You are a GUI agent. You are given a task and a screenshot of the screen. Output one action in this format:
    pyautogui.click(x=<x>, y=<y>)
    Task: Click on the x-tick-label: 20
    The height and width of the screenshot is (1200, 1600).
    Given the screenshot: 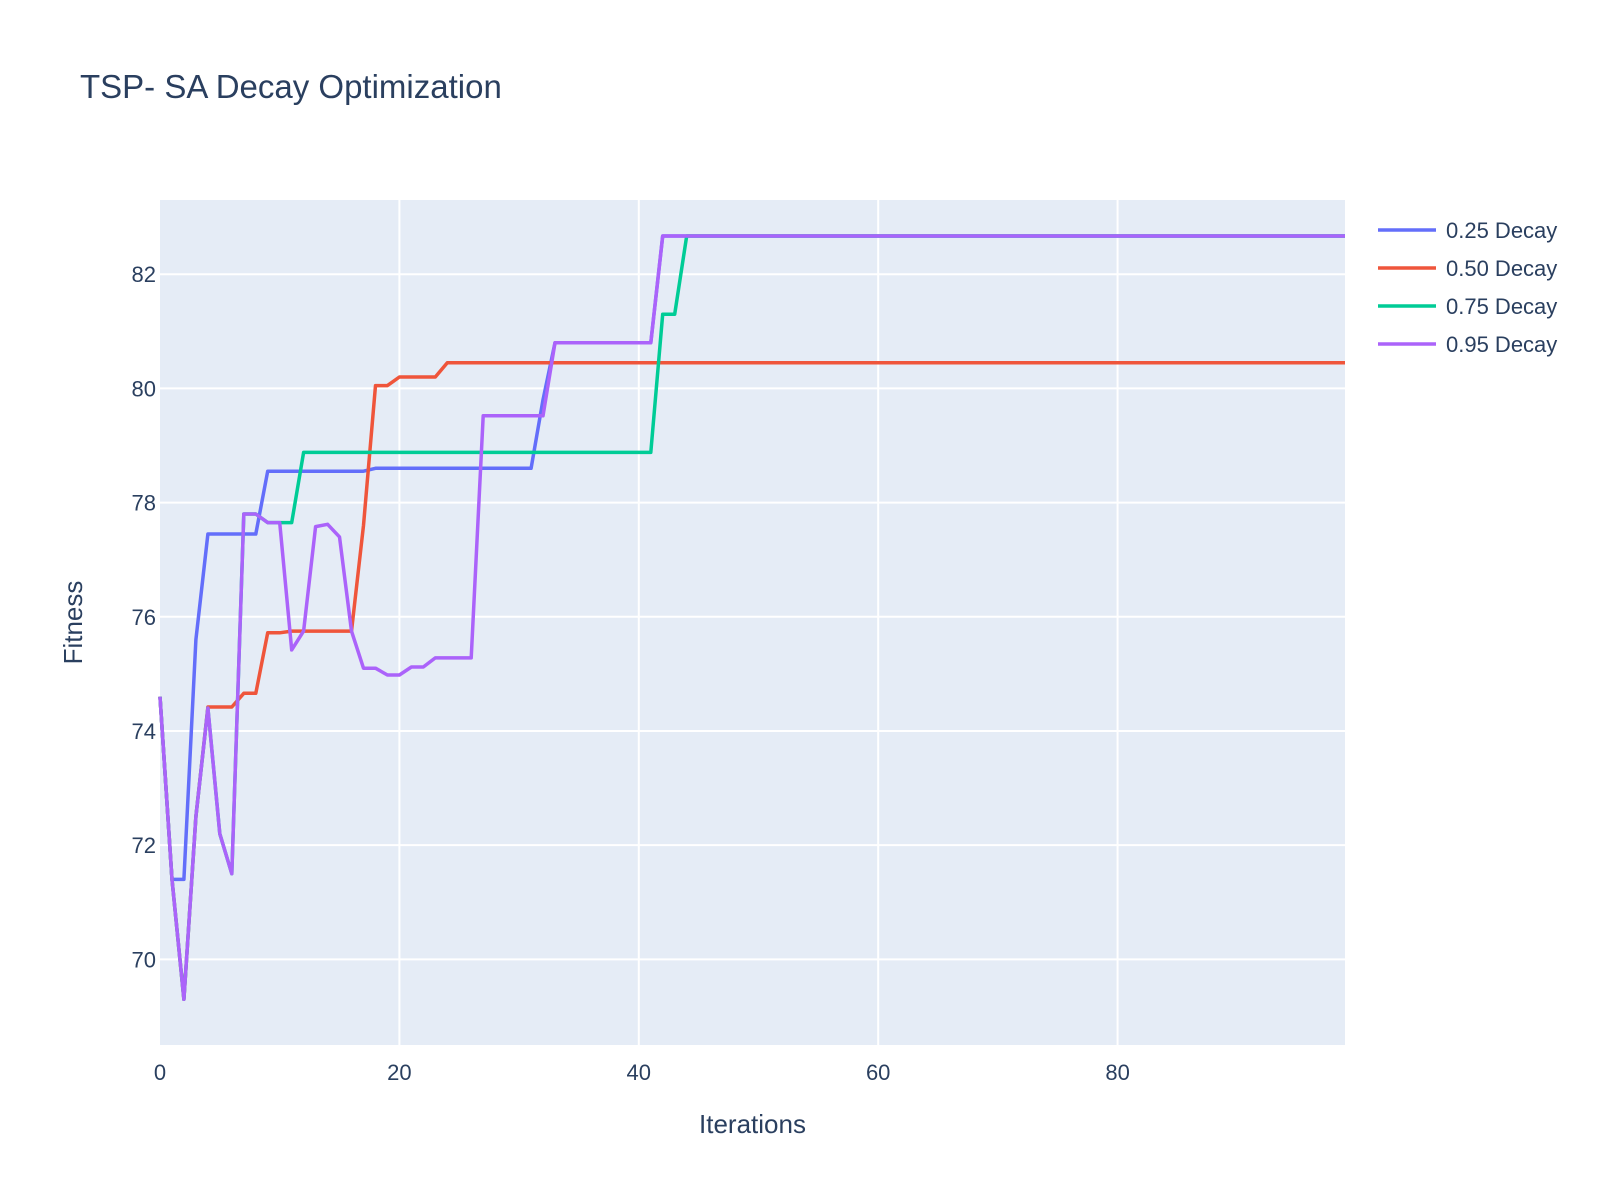 What is the action you would take?
    pyautogui.click(x=399, y=1072)
    